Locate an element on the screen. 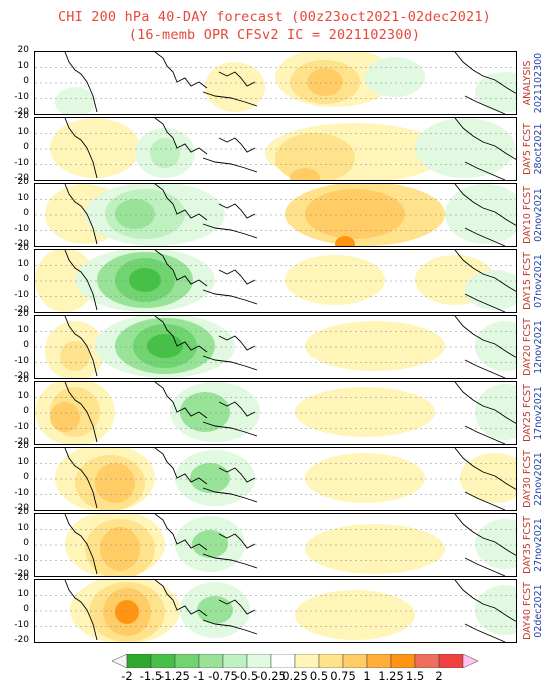 The height and width of the screenshot is (688, 549). colorbar-tick-label: 0.25 is located at coordinates (295, 676).